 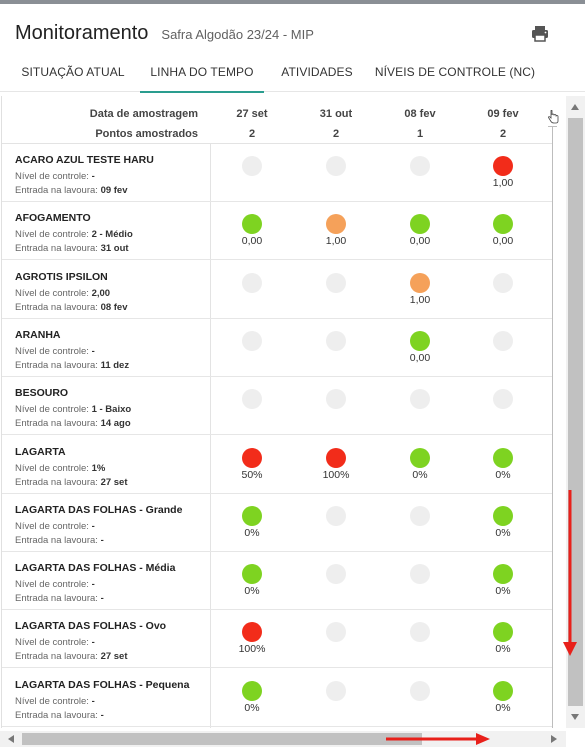 What do you see at coordinates (71, 190) in the screenshot?
I see `field-entry: Entrada na lavoura: 09 fev` at bounding box center [71, 190].